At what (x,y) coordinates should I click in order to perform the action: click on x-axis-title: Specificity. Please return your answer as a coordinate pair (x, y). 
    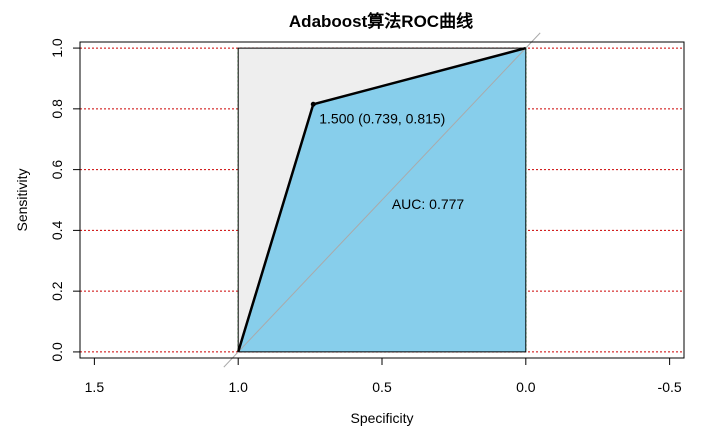
    Looking at the image, I should click on (381, 418).